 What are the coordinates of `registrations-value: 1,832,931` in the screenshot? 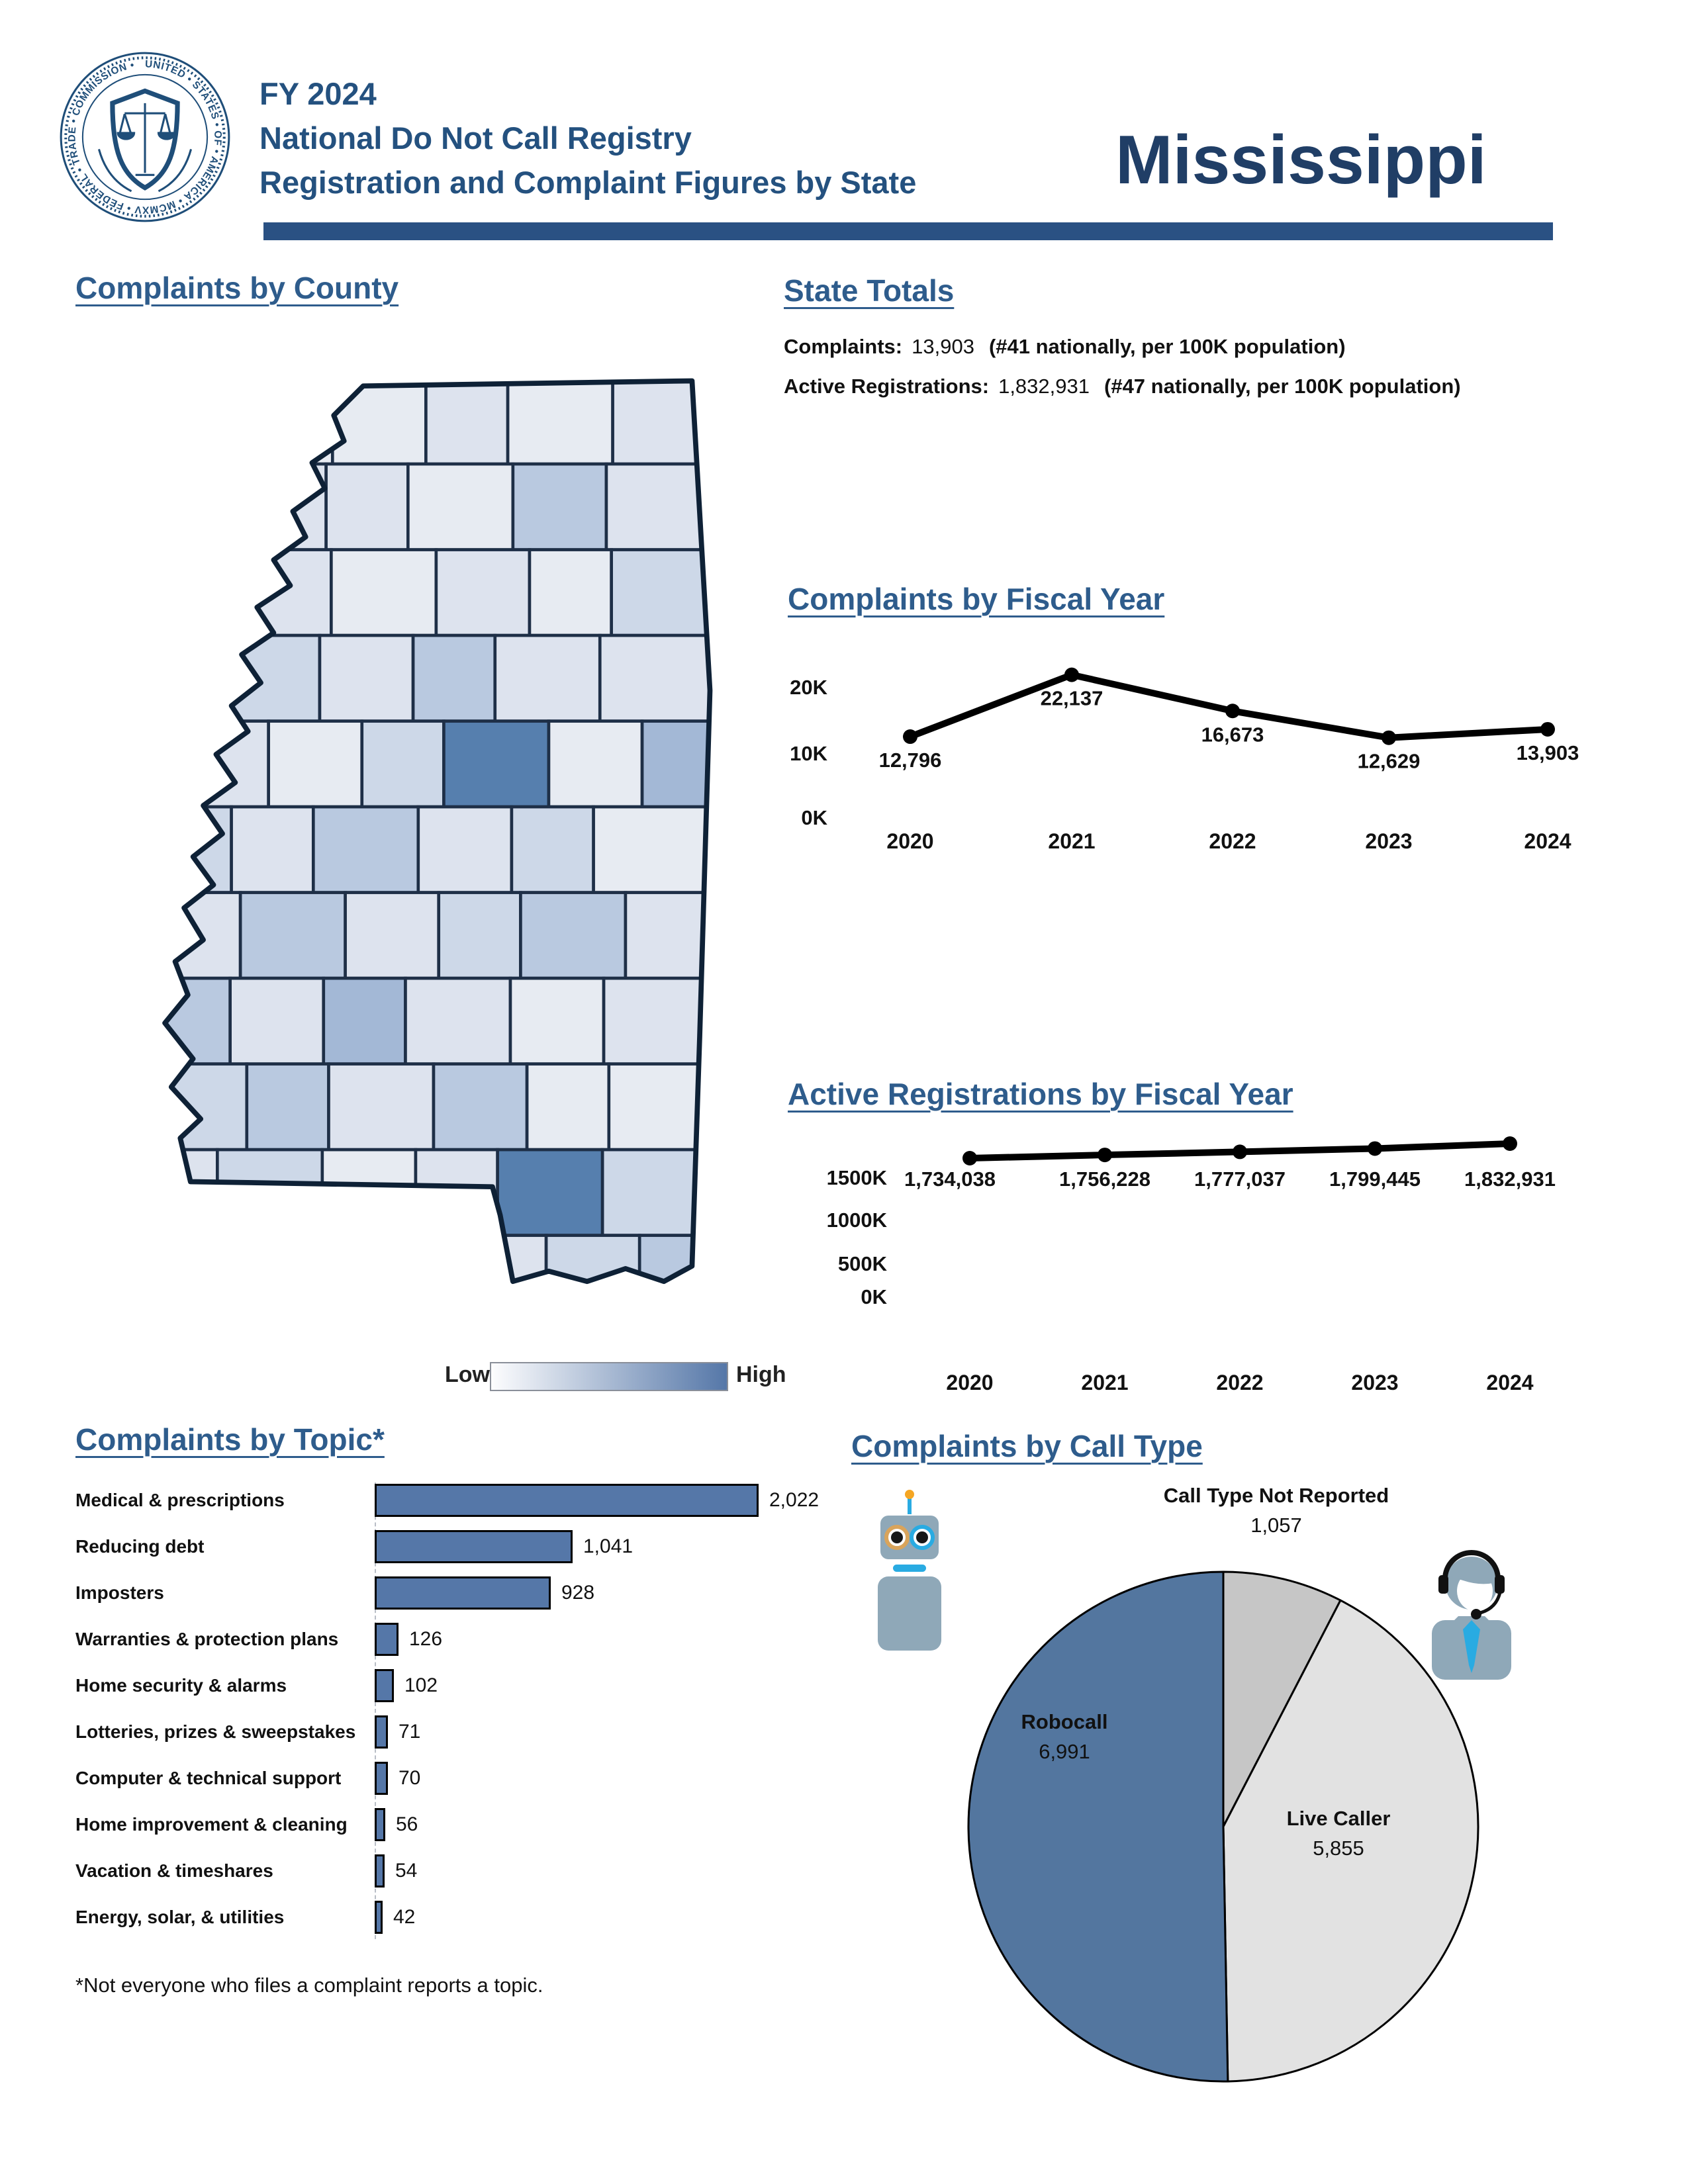 It's located at (1044, 387).